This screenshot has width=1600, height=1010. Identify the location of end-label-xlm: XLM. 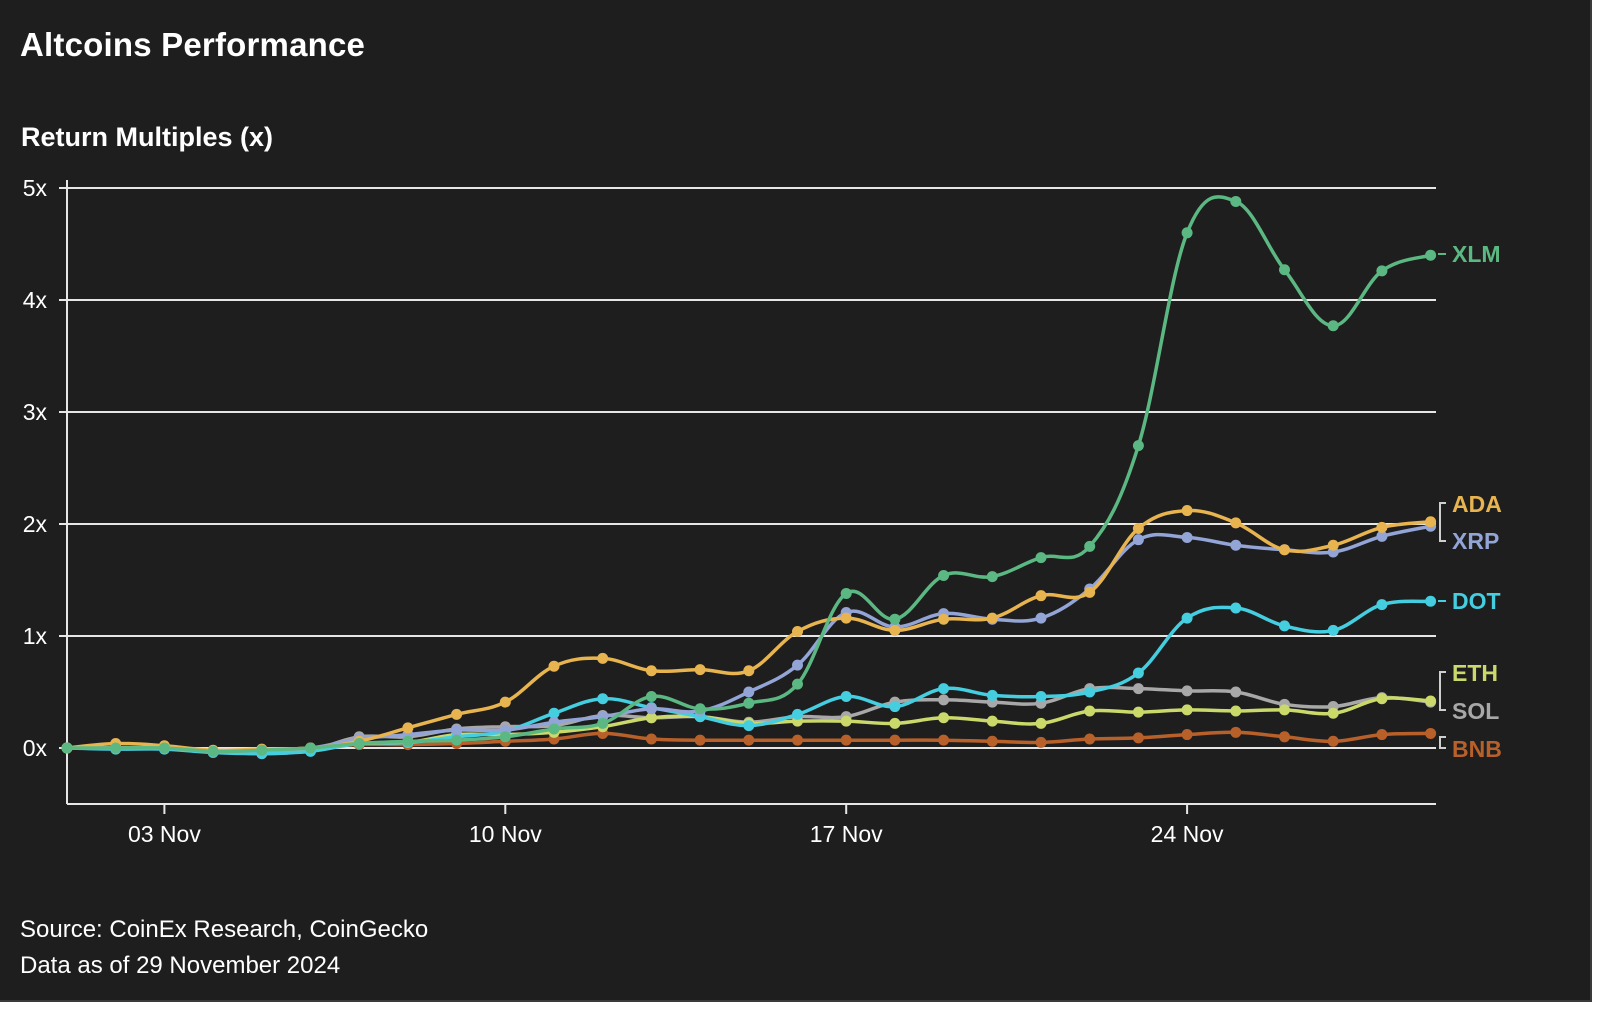
(1476, 254).